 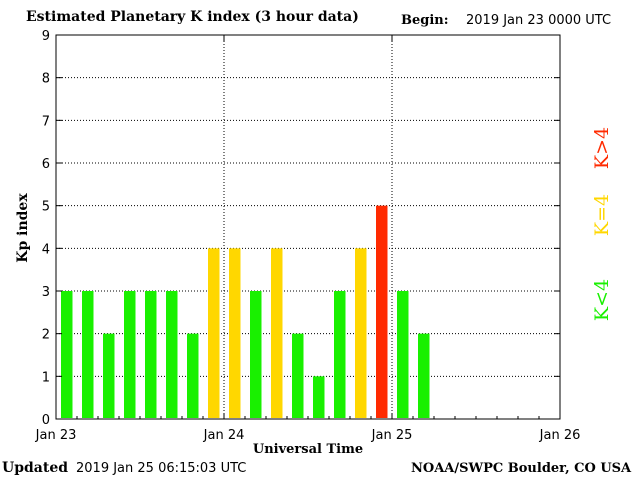 I want to click on x-tick-label: Jan 23, so click(x=56, y=435).